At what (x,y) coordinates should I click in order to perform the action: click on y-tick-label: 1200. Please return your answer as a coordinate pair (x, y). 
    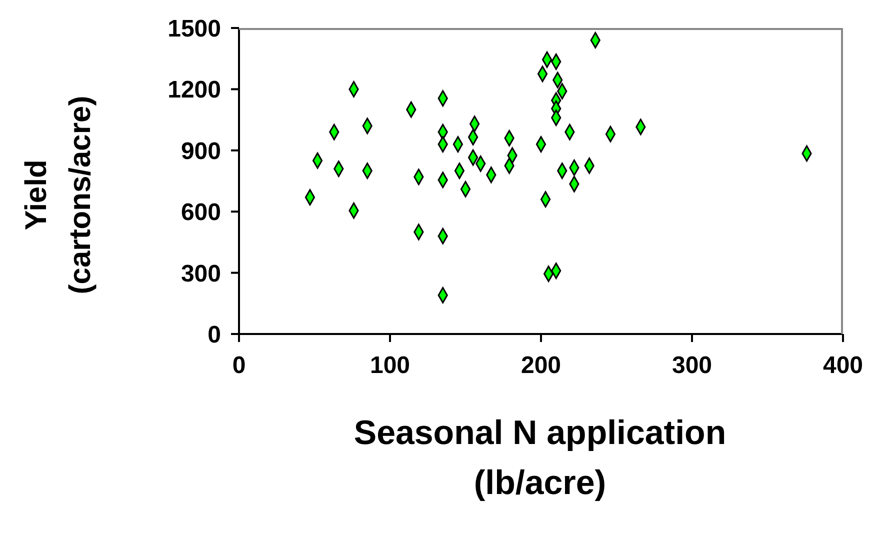
    Looking at the image, I should click on (194, 90).